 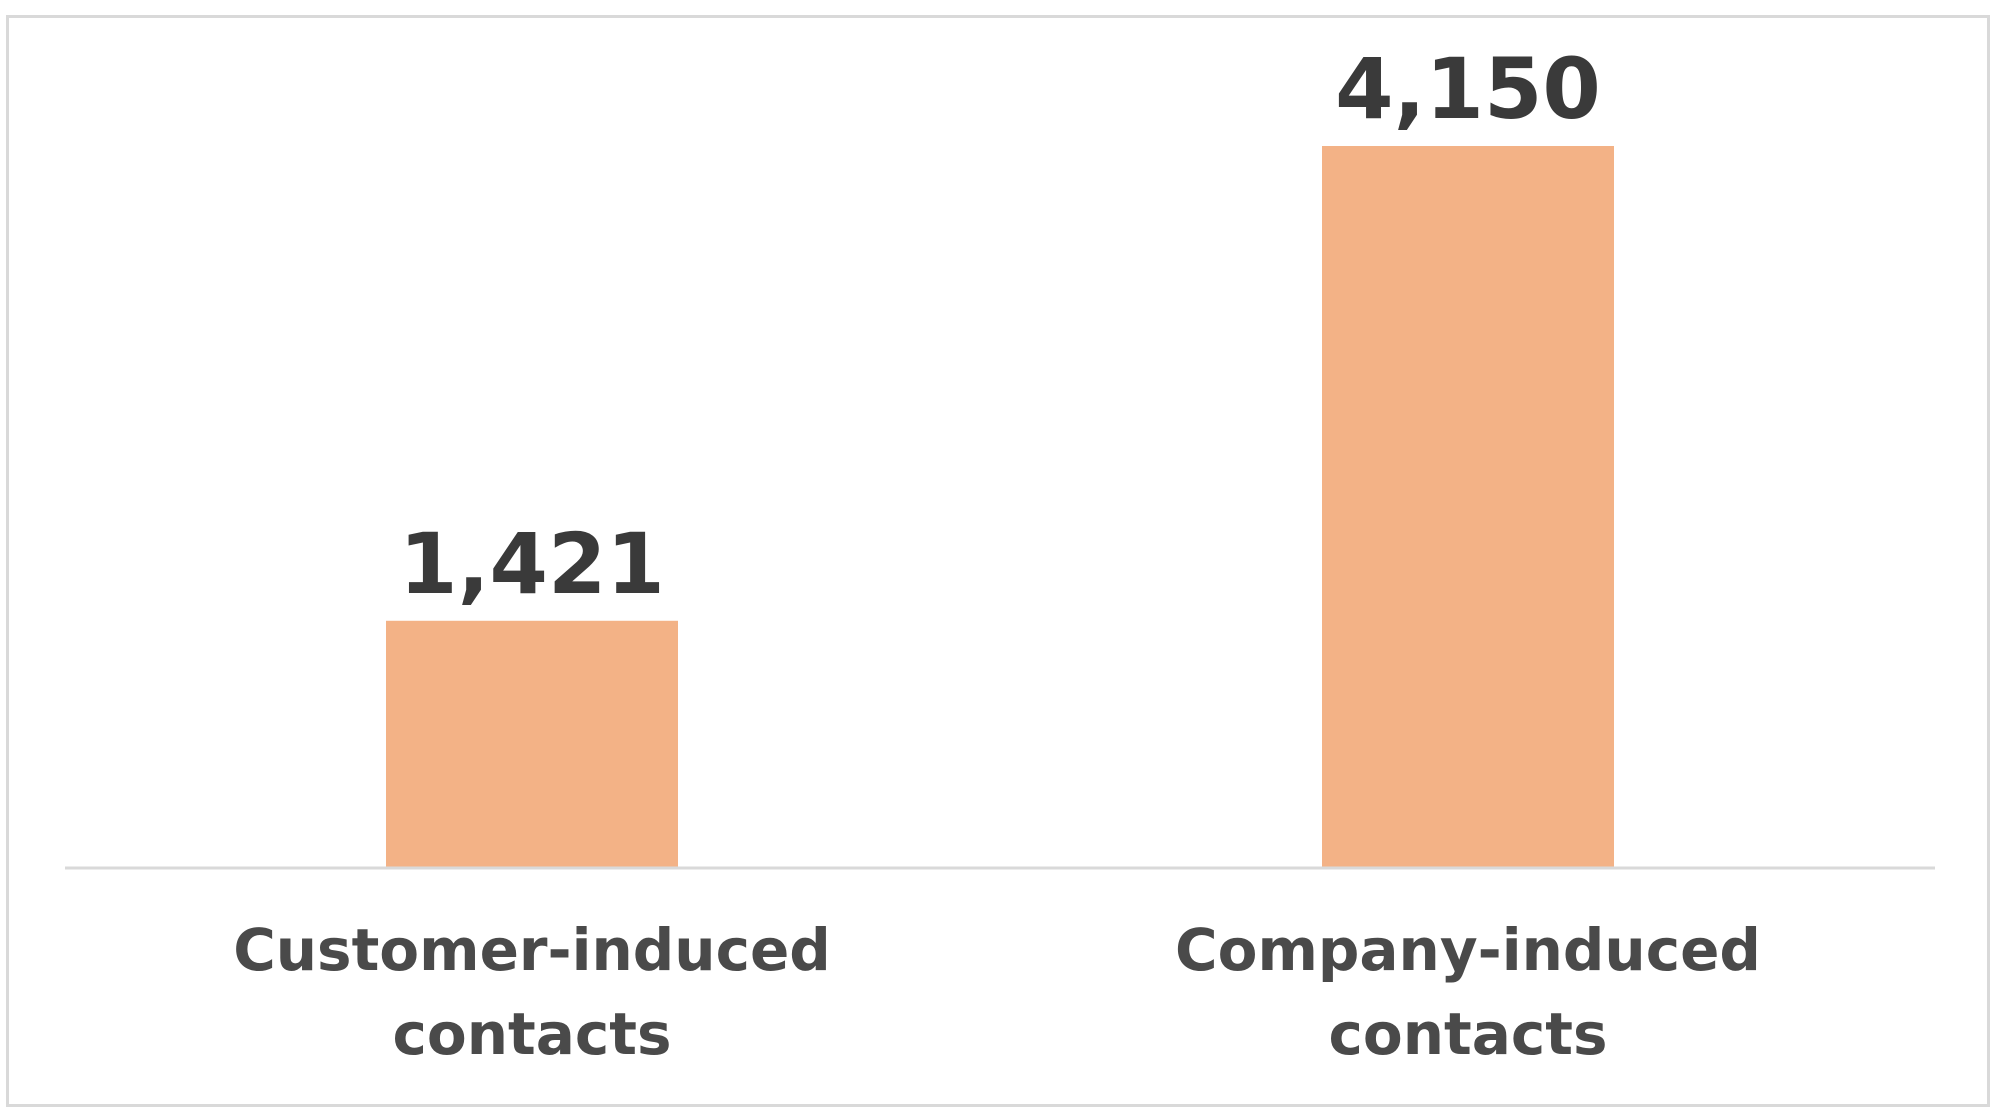 I want to click on data-label-0: 1,421, so click(x=532, y=564).